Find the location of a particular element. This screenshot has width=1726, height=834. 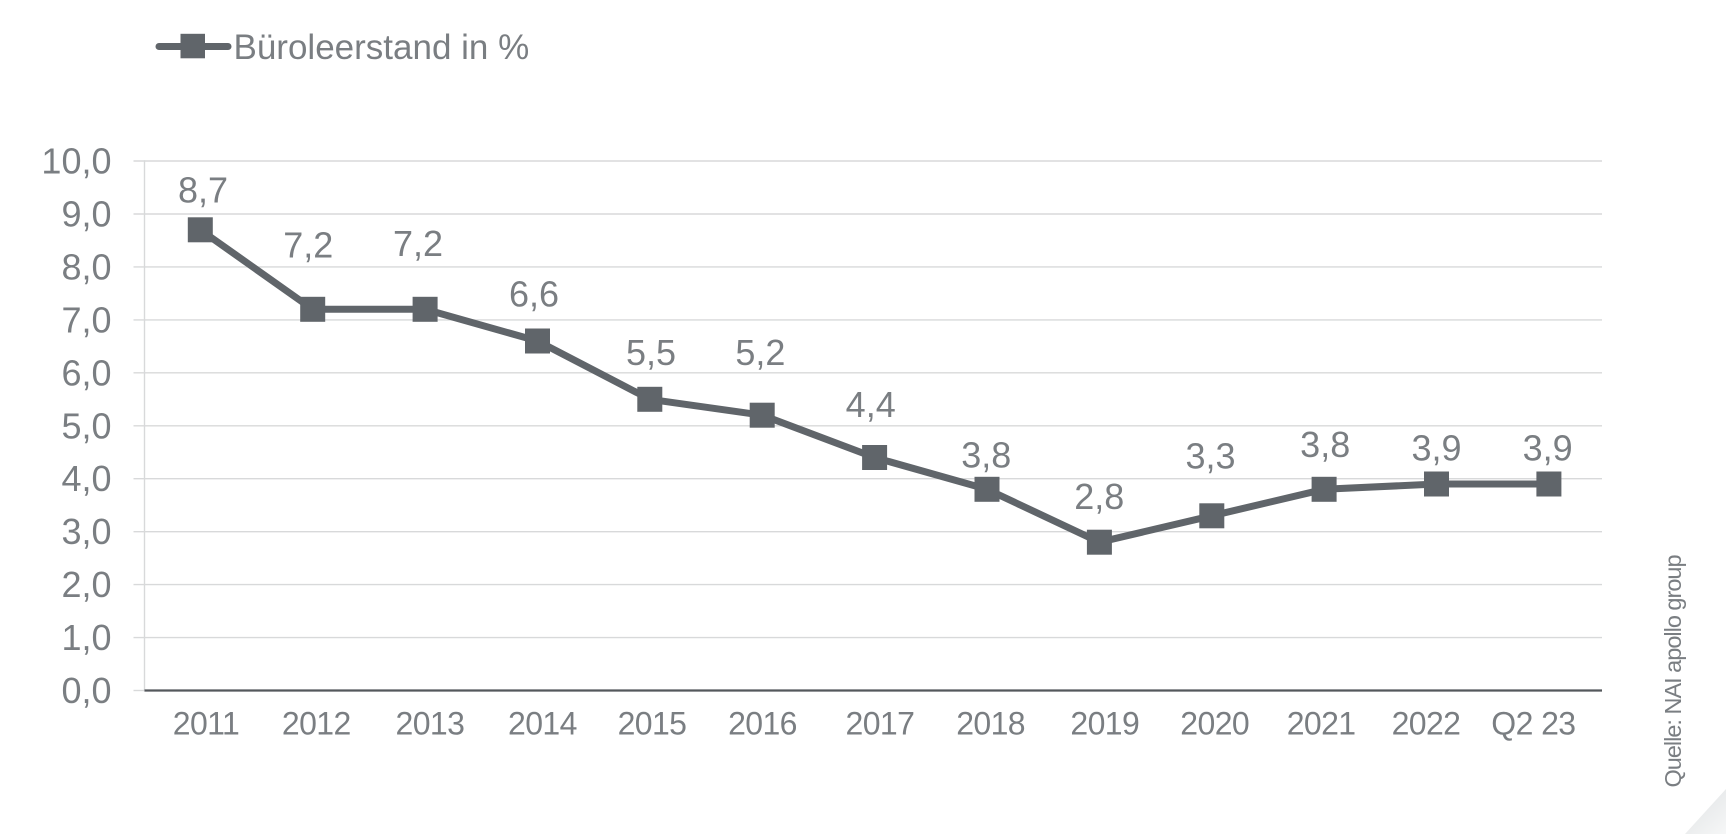

svg-text: 1,0 is located at coordinates (86, 637).